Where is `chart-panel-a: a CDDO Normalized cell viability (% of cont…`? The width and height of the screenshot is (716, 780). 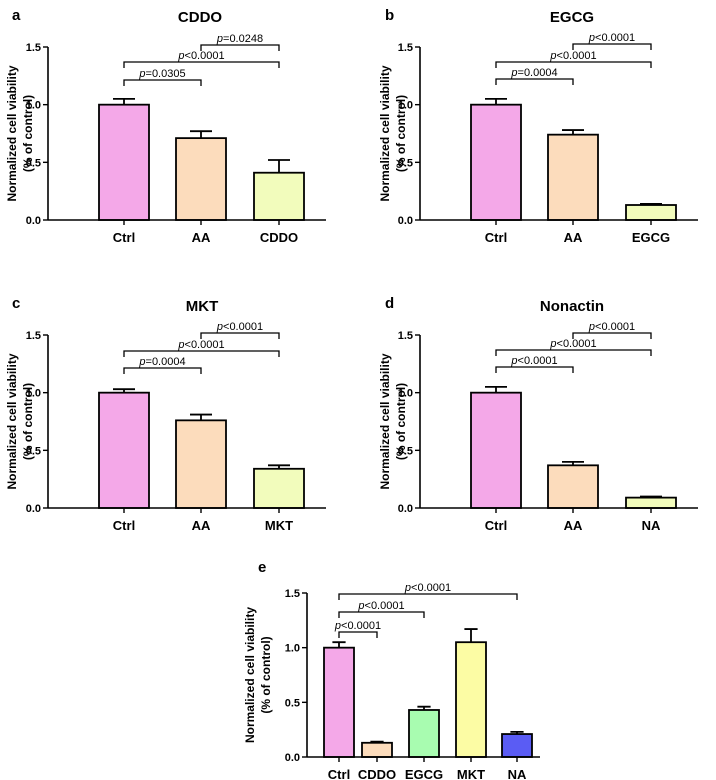
chart-panel-a: a CDDO Normalized cell viability (% of cont… is located at coordinates (165, 126).